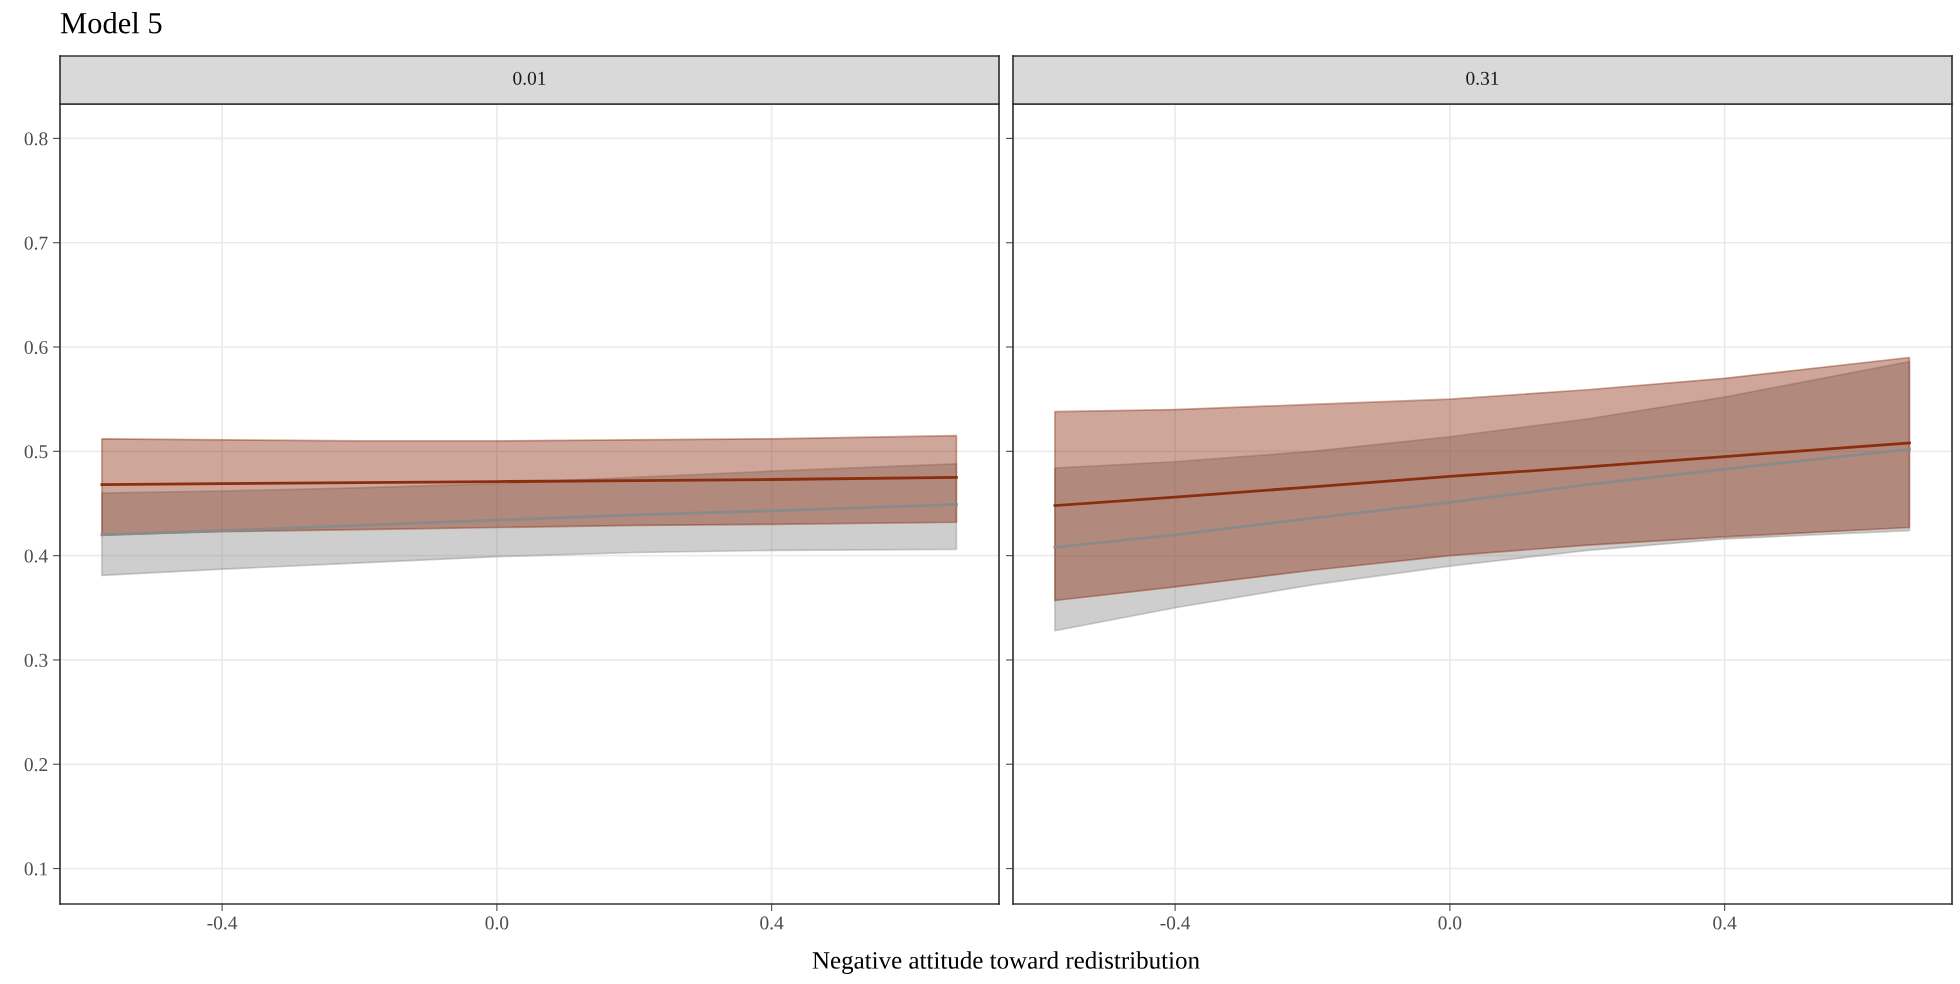 The width and height of the screenshot is (1960, 984). Describe the element at coordinates (1006, 962) in the screenshot. I see `x-axis-title: Negative attitude toward redistribution` at that location.